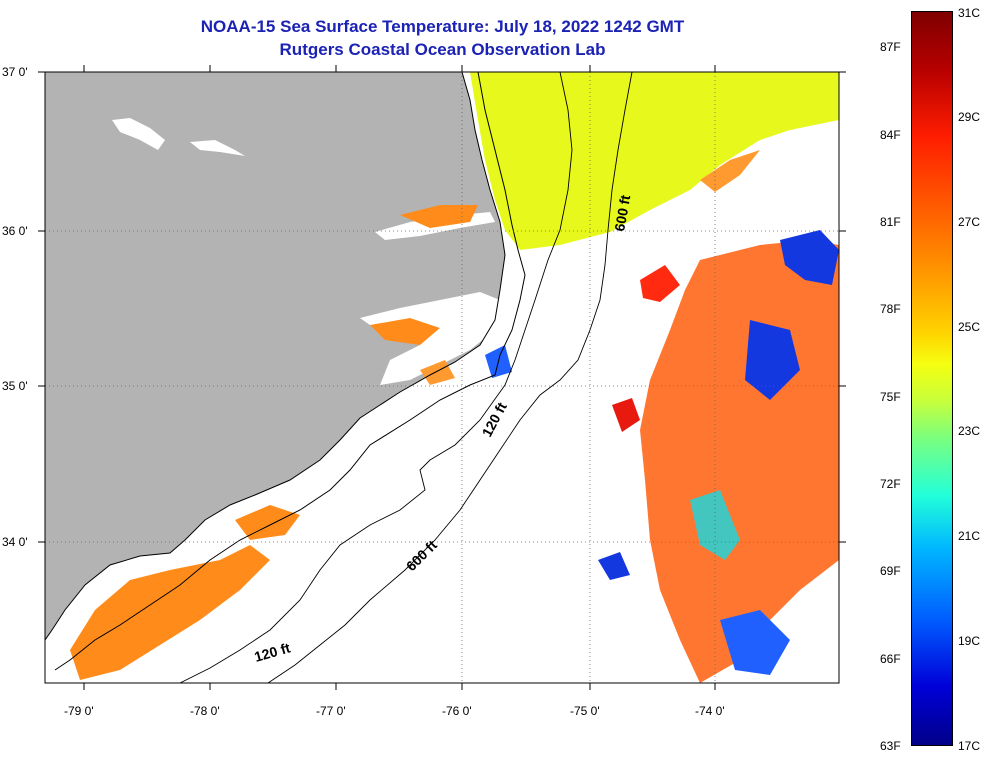 This screenshot has width=992, height=766. I want to click on colorbar-c-17: 17C, so click(969, 746).